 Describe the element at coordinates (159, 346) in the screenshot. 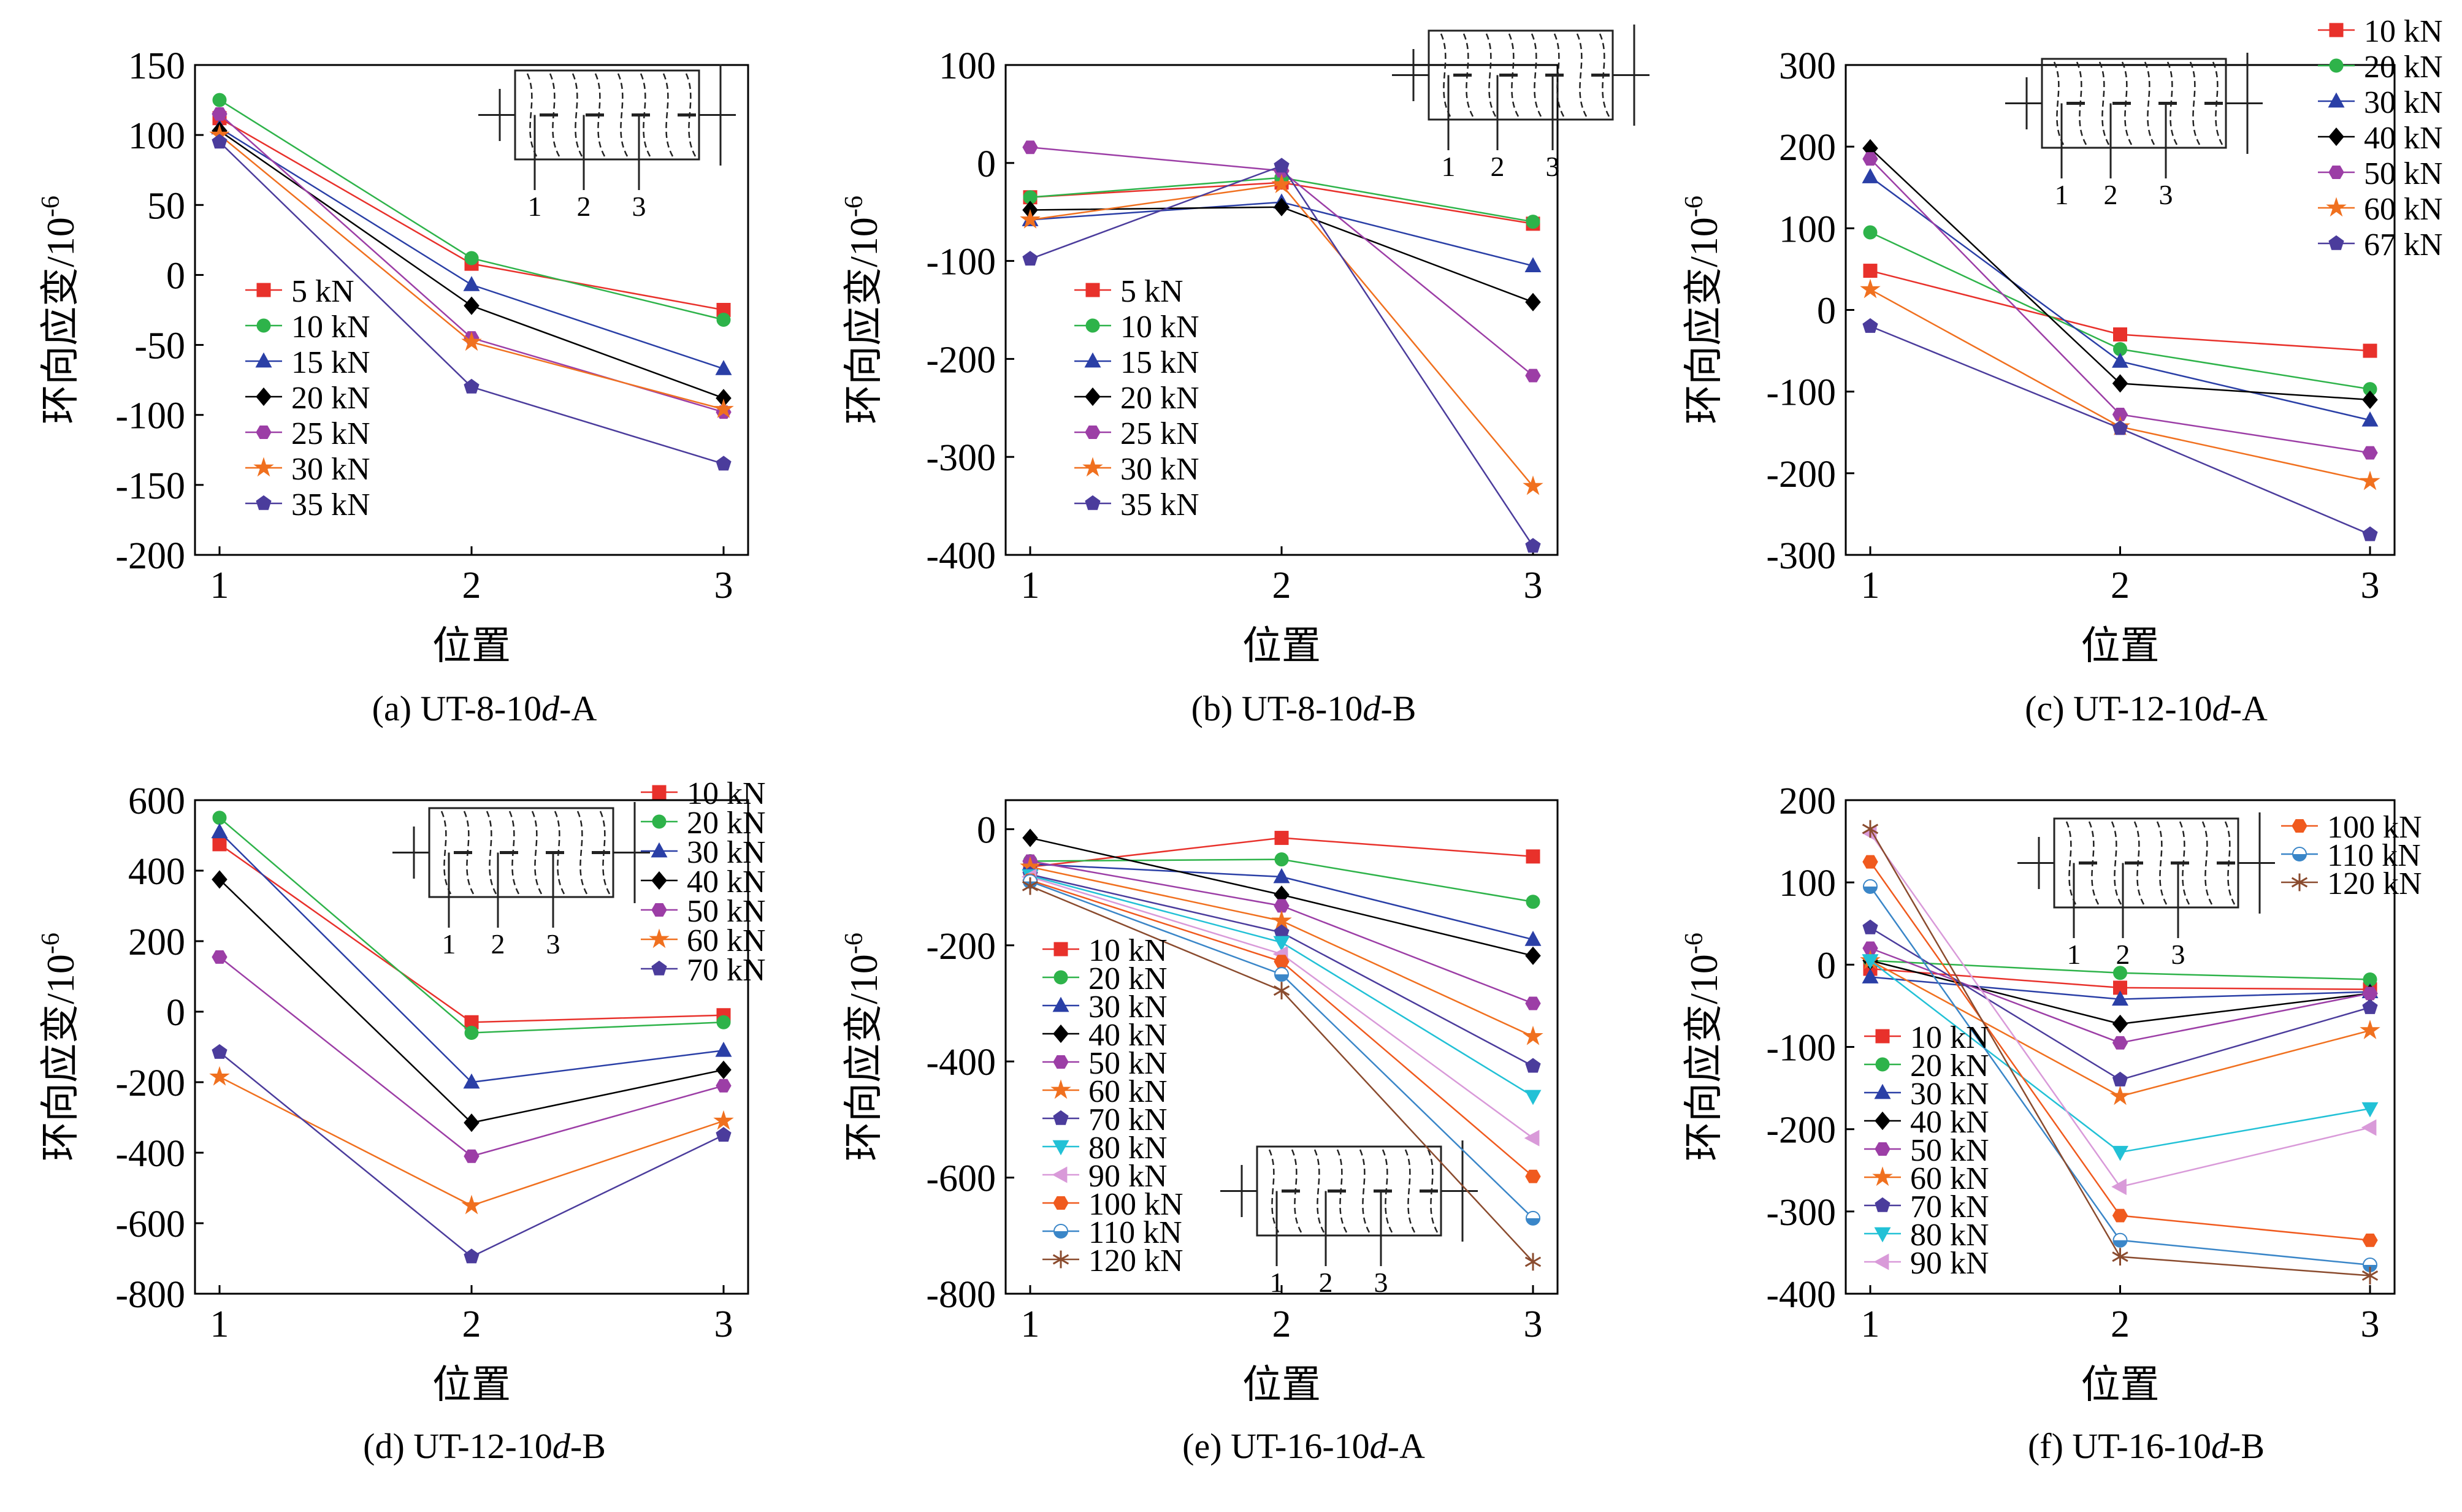

I see `y-tick-label: -50` at that location.